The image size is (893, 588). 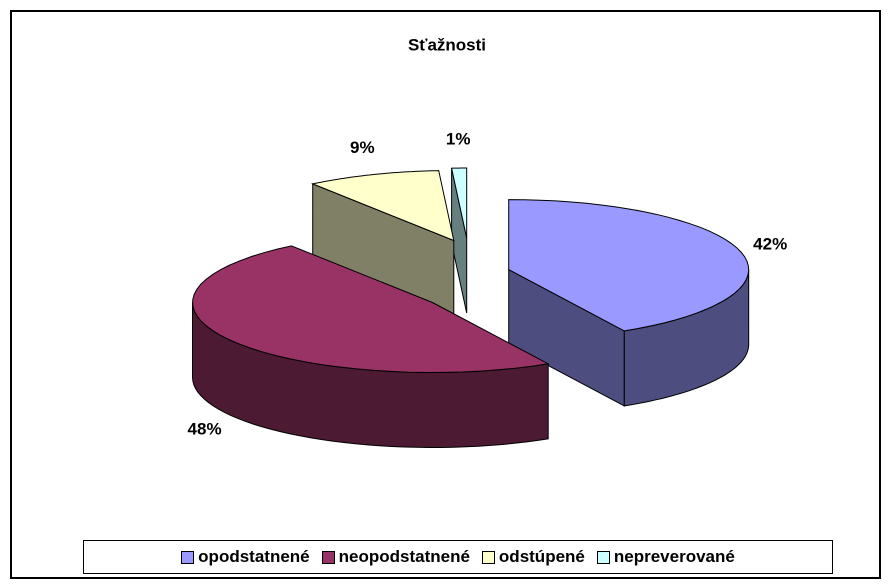 What do you see at coordinates (770, 244) in the screenshot?
I see `data-label: 42%` at bounding box center [770, 244].